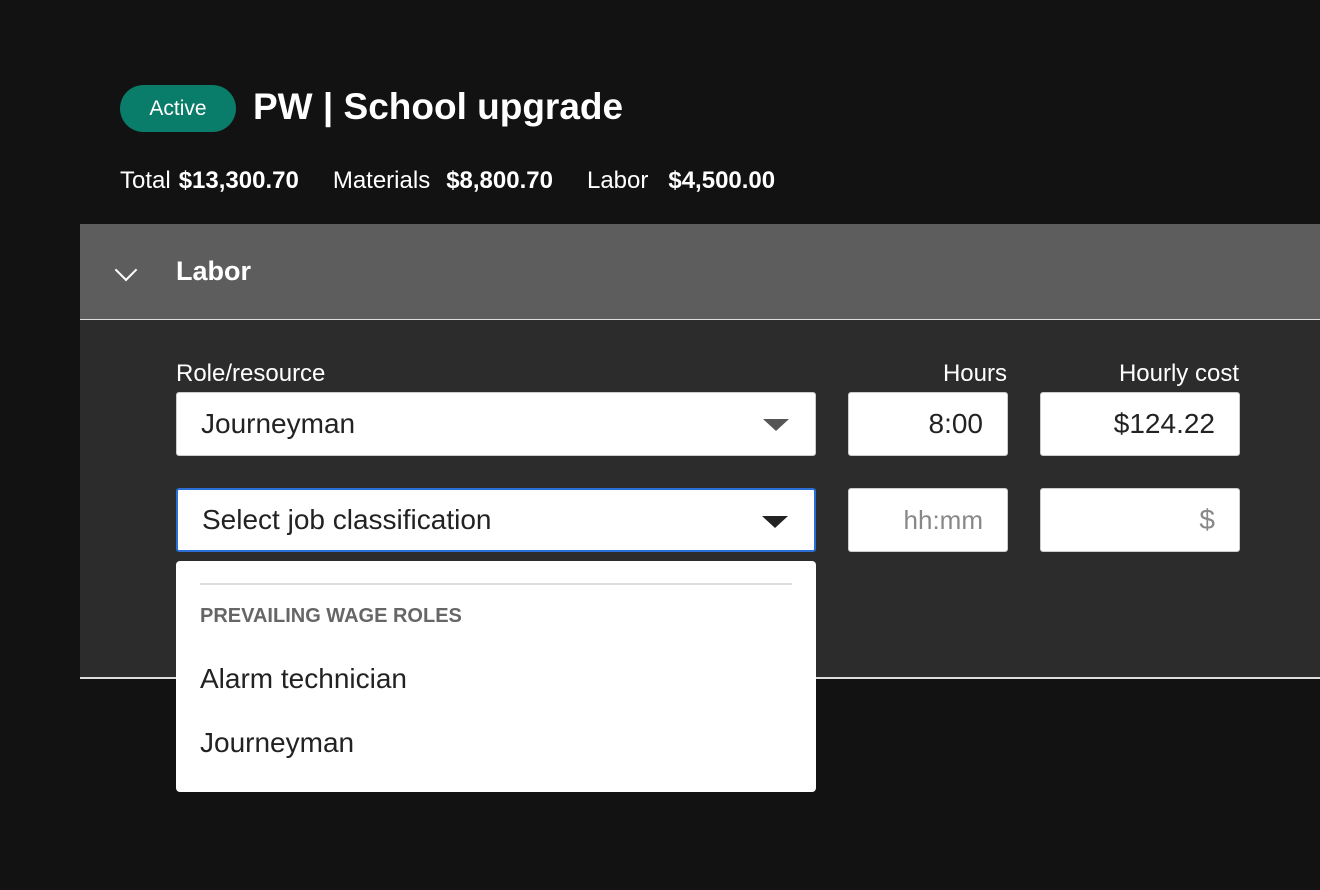 The height and width of the screenshot is (890, 1320). I want to click on divider, so click(496, 584).